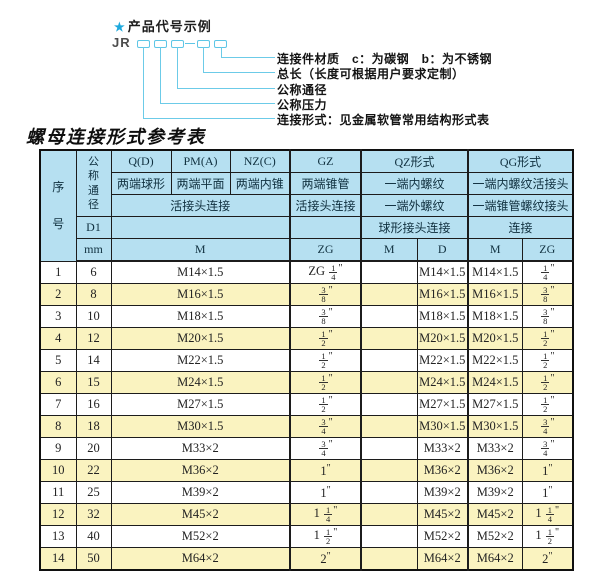  I want to click on cell-qz_d: M18×1.5, so click(442, 316).